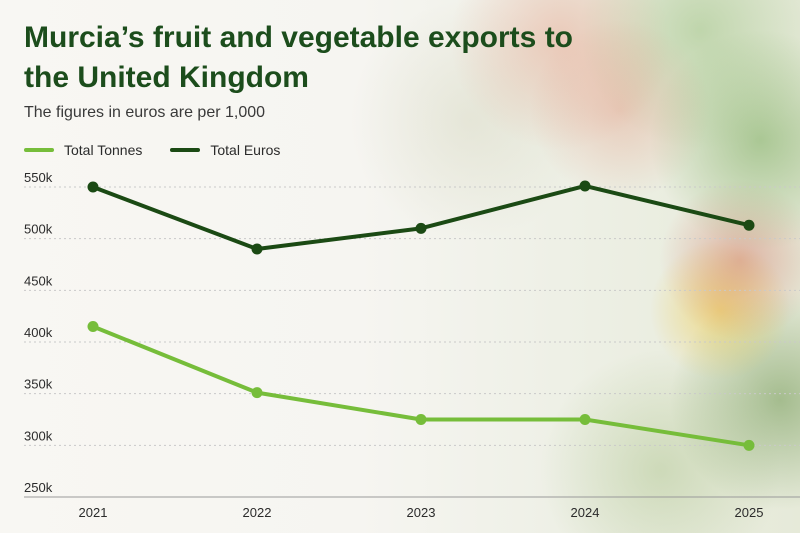  Describe the element at coordinates (103, 150) in the screenshot. I see `legend-label-tonnes: Total Tonnes` at that location.